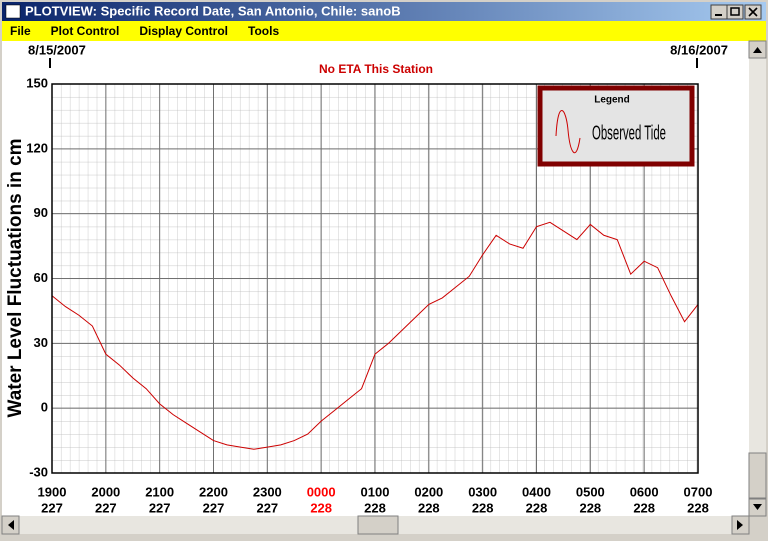  What do you see at coordinates (384, 31) in the screenshot?
I see `menu-bar` at bounding box center [384, 31].